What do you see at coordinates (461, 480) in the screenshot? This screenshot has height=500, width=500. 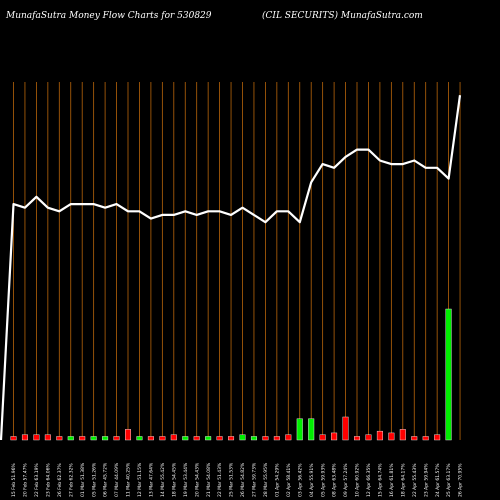 I see `x-tick-label: 26 Apr 70.95%` at bounding box center [461, 480].